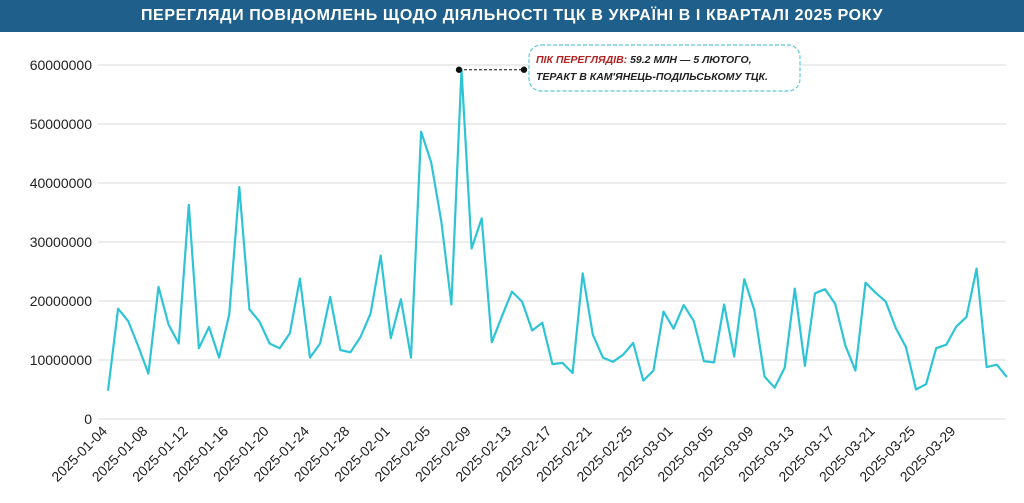 The height and width of the screenshot is (503, 1024). Describe the element at coordinates (652, 77) in the screenshot. I see `annotation-text-line-2: ТЕРАКТ В КАМ'ЯНЕЦЬ-ПОДІЛЬСЬКОМУ ТЦК.` at that location.